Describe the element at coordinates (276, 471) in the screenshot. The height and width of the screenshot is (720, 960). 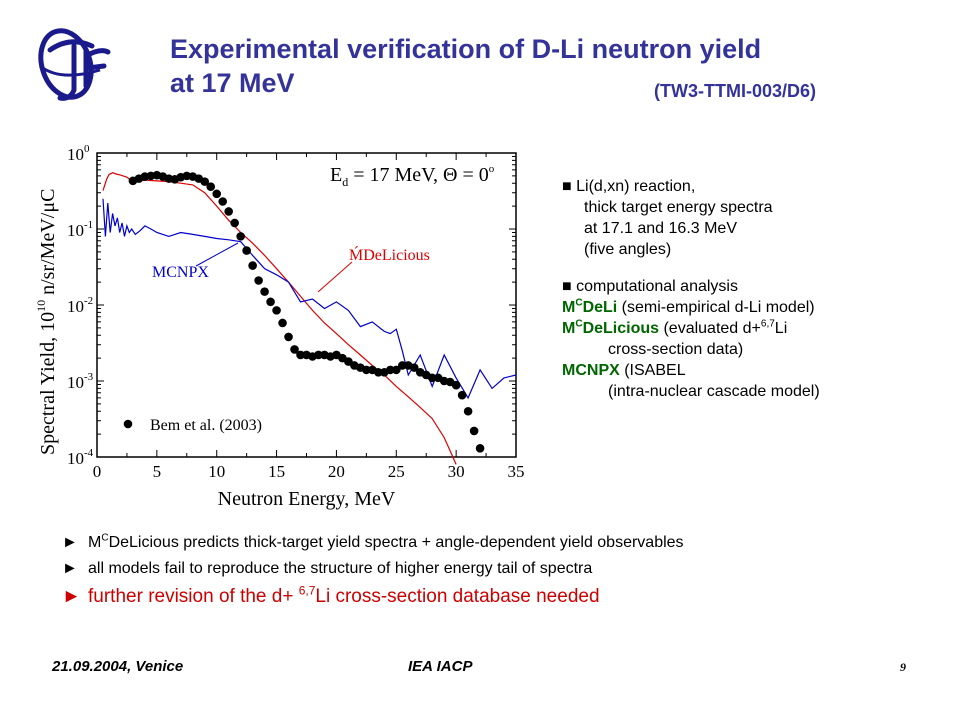
I see `x-tick-label: 15` at that location.